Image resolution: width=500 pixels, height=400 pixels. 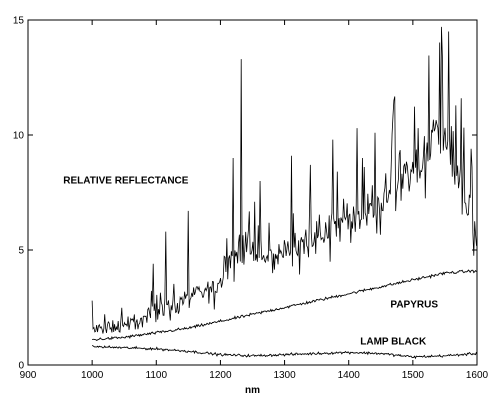 What do you see at coordinates (19, 136) in the screenshot?
I see `y-tick-label-2: 10` at bounding box center [19, 136].